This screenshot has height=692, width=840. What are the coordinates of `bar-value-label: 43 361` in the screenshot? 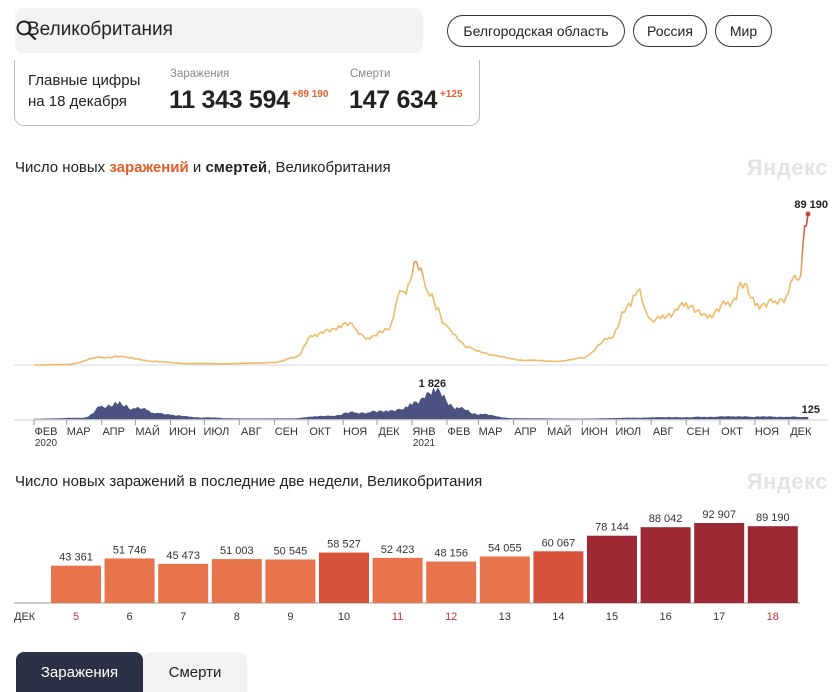 It's located at (76, 558).